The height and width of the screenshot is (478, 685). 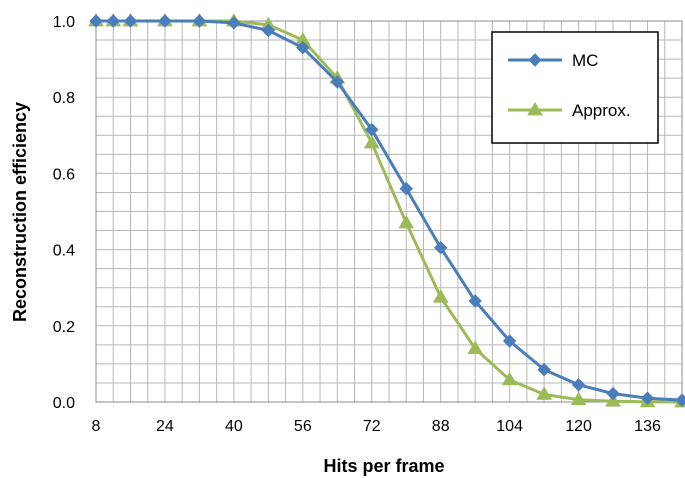 I want to click on y-tick-label: 0.8, so click(x=64, y=98).